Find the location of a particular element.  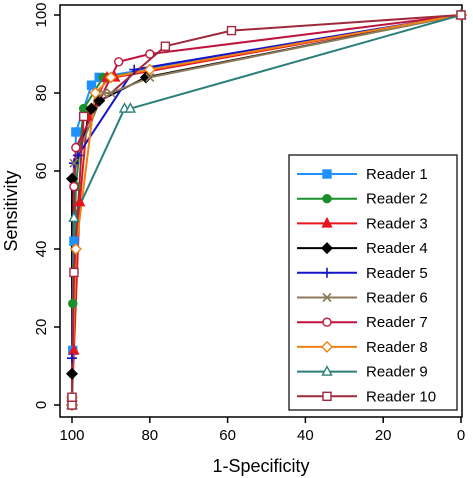

legend-label: Reader 1 is located at coordinates (397, 174).